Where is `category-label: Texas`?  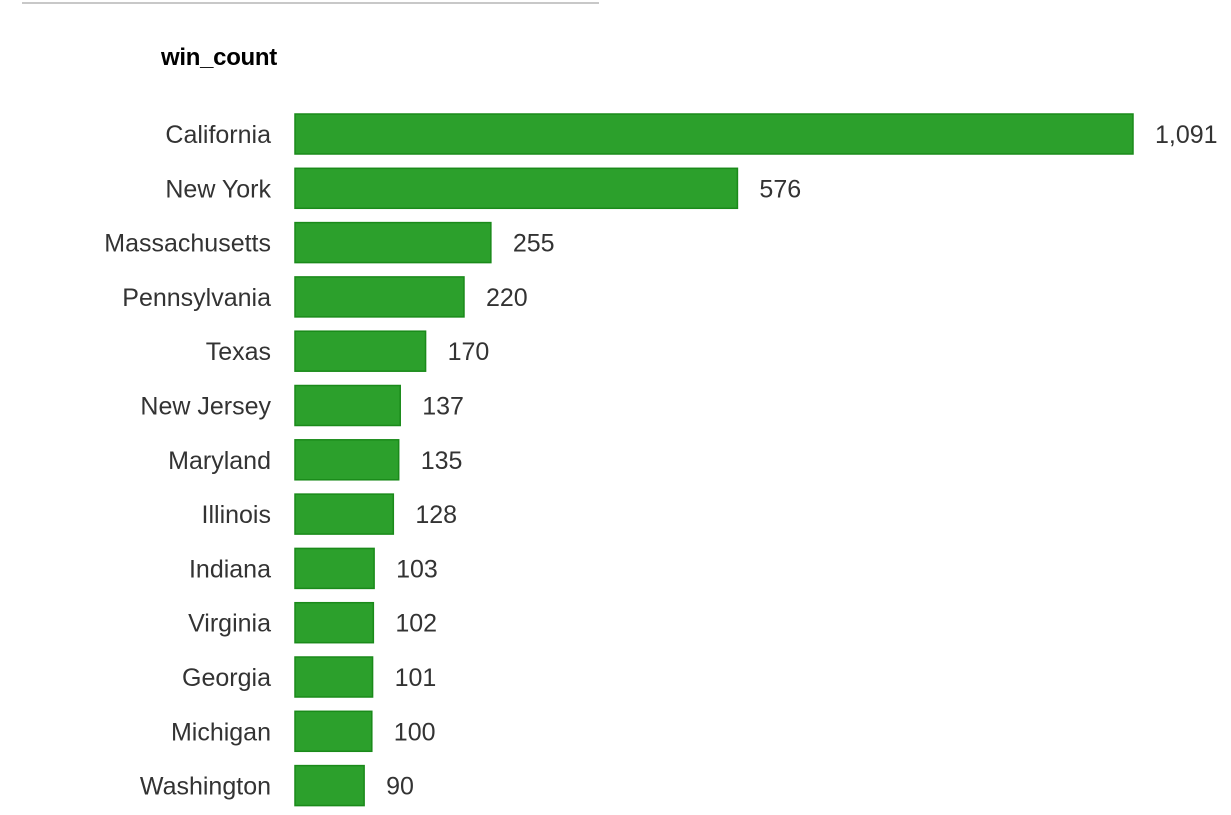
category-label: Texas is located at coordinates (238, 352).